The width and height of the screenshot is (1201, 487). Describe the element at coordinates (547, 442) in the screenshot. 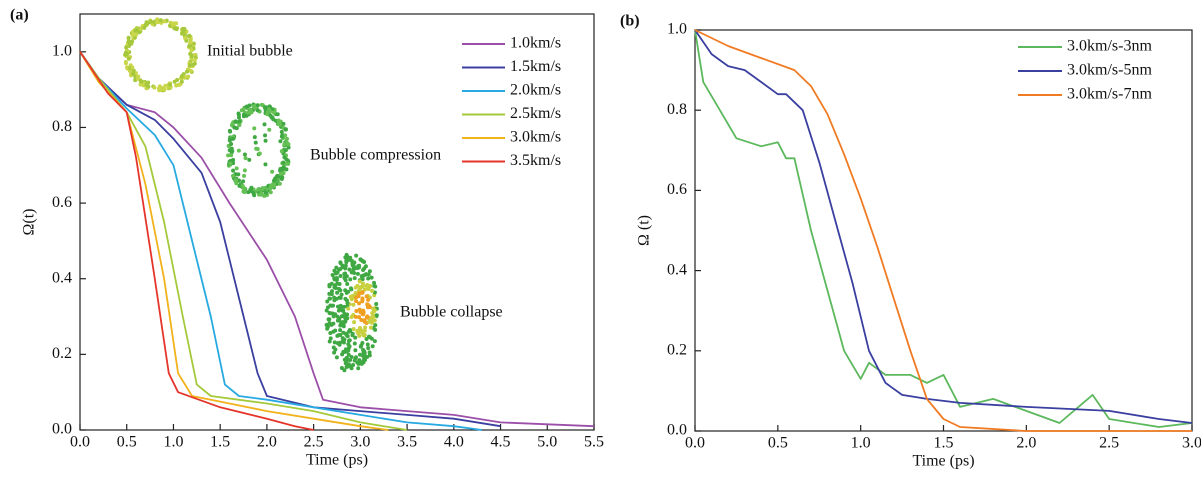

I see `x-tick-label: 5.0` at that location.